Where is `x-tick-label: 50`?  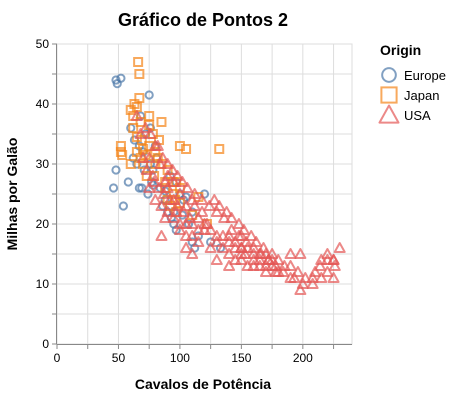
x-tick-label: 50 is located at coordinates (119, 358).